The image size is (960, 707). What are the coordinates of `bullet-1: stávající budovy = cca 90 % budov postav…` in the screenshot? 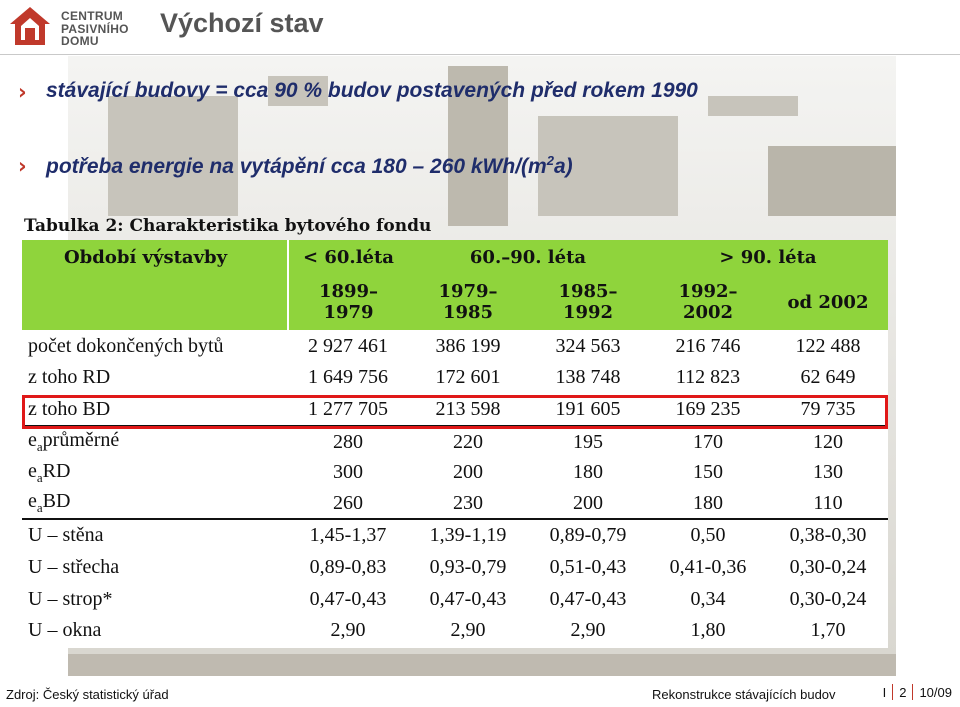 It's located at (372, 90).